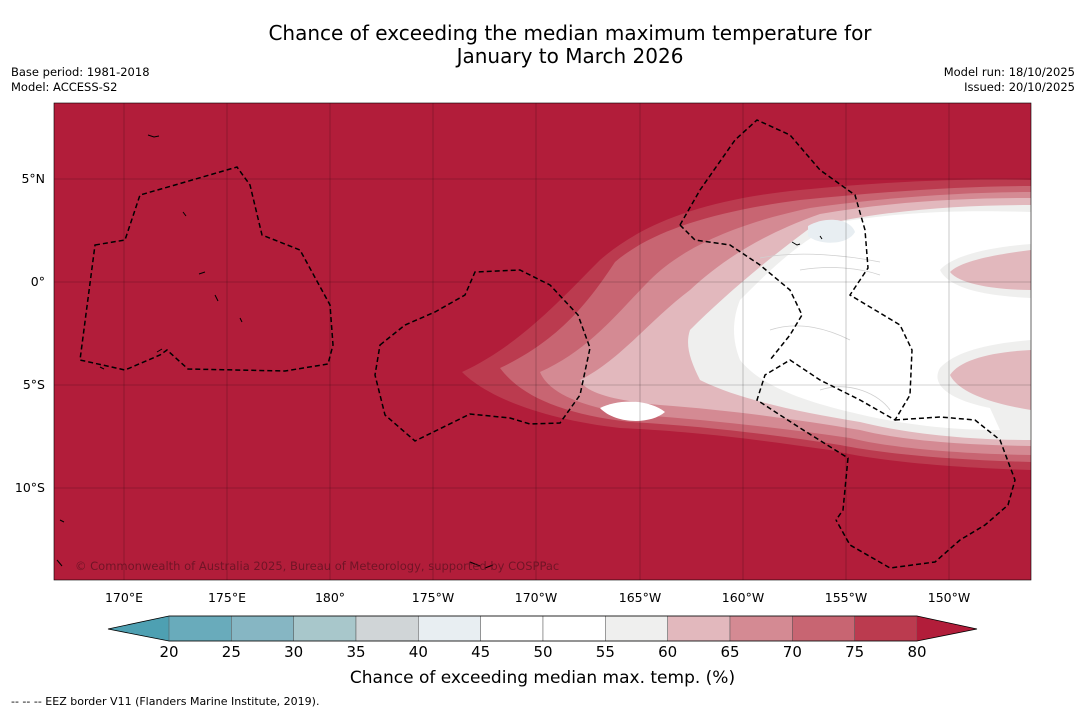  Describe the element at coordinates (825, 332) in the screenshot. I see `internal-contours` at that location.